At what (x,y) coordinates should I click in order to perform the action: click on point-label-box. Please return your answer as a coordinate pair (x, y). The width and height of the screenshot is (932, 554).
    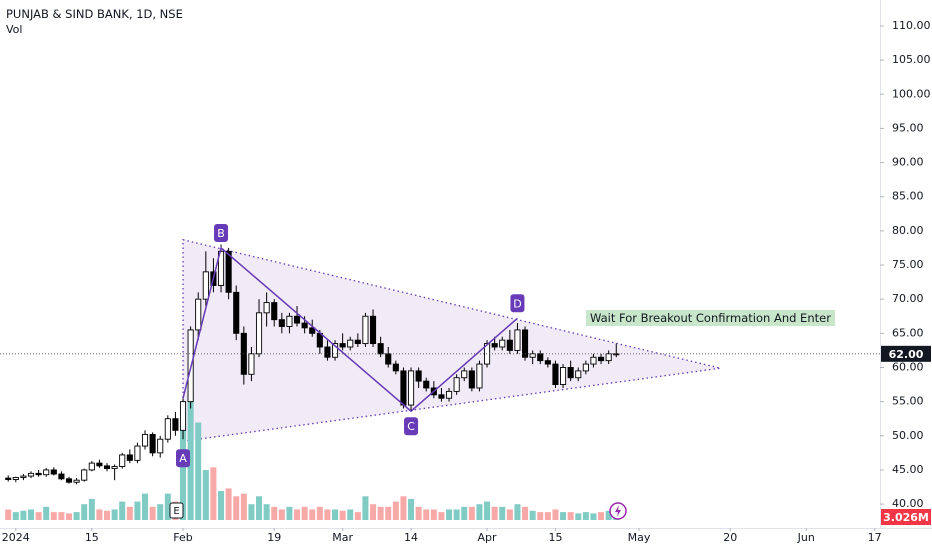
    Looking at the image, I should click on (221, 232).